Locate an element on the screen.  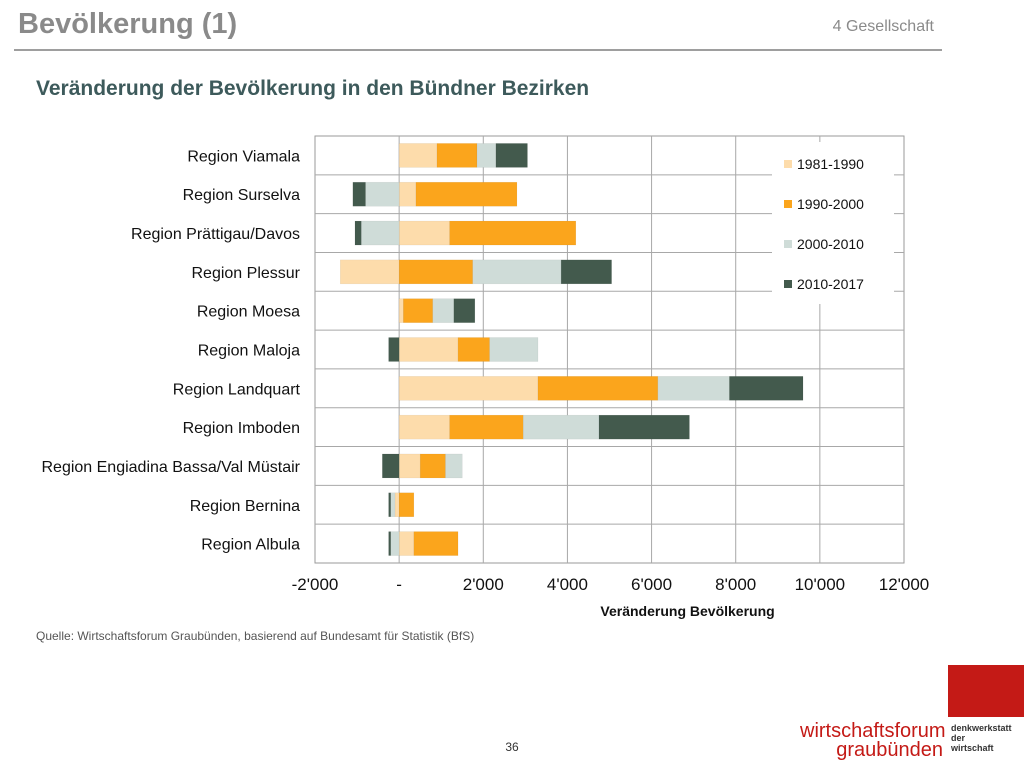
x-tick-label: 6'000 is located at coordinates (651, 584).